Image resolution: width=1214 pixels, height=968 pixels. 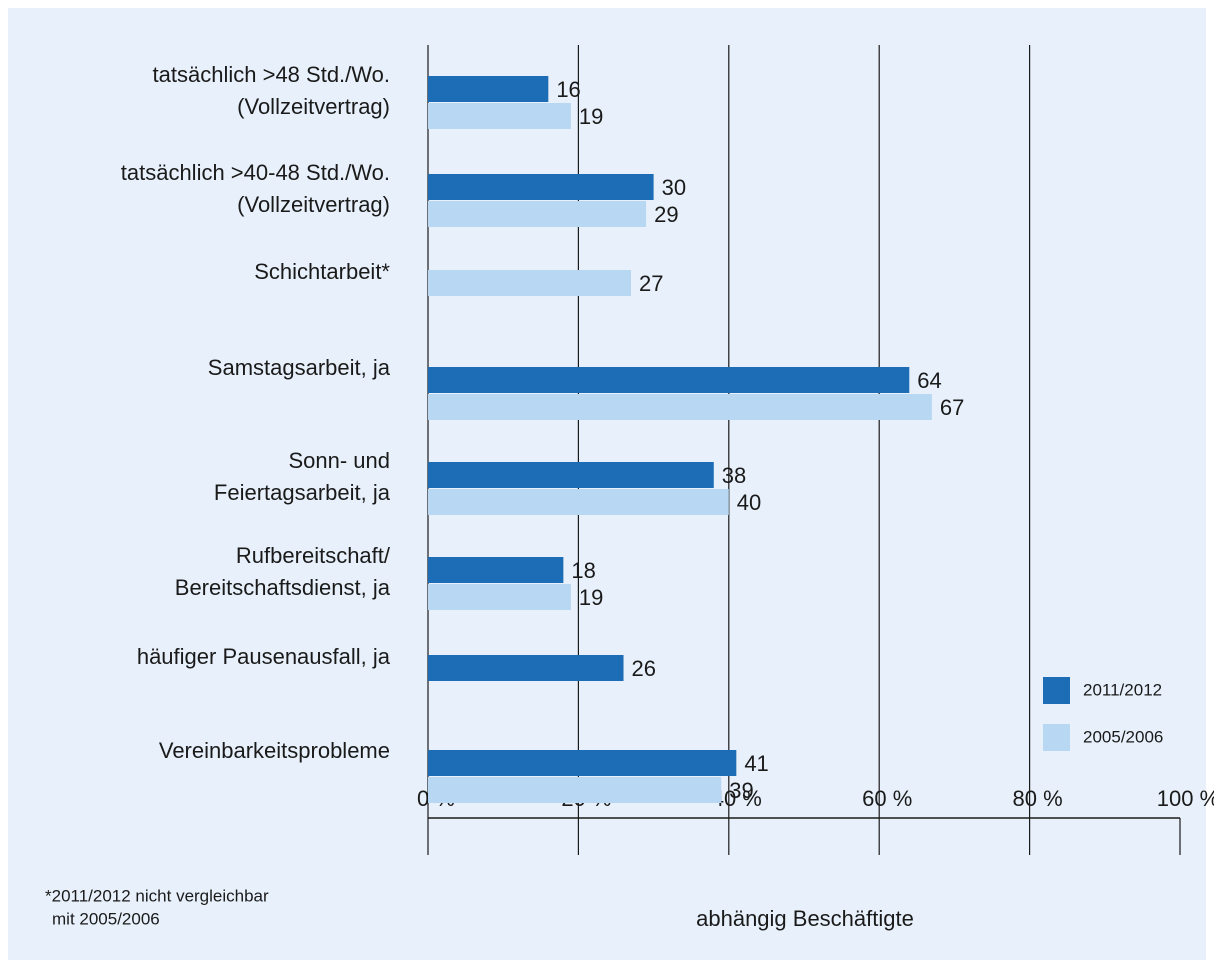 I want to click on footnote: mit 2005/2006, so click(x=106, y=918).